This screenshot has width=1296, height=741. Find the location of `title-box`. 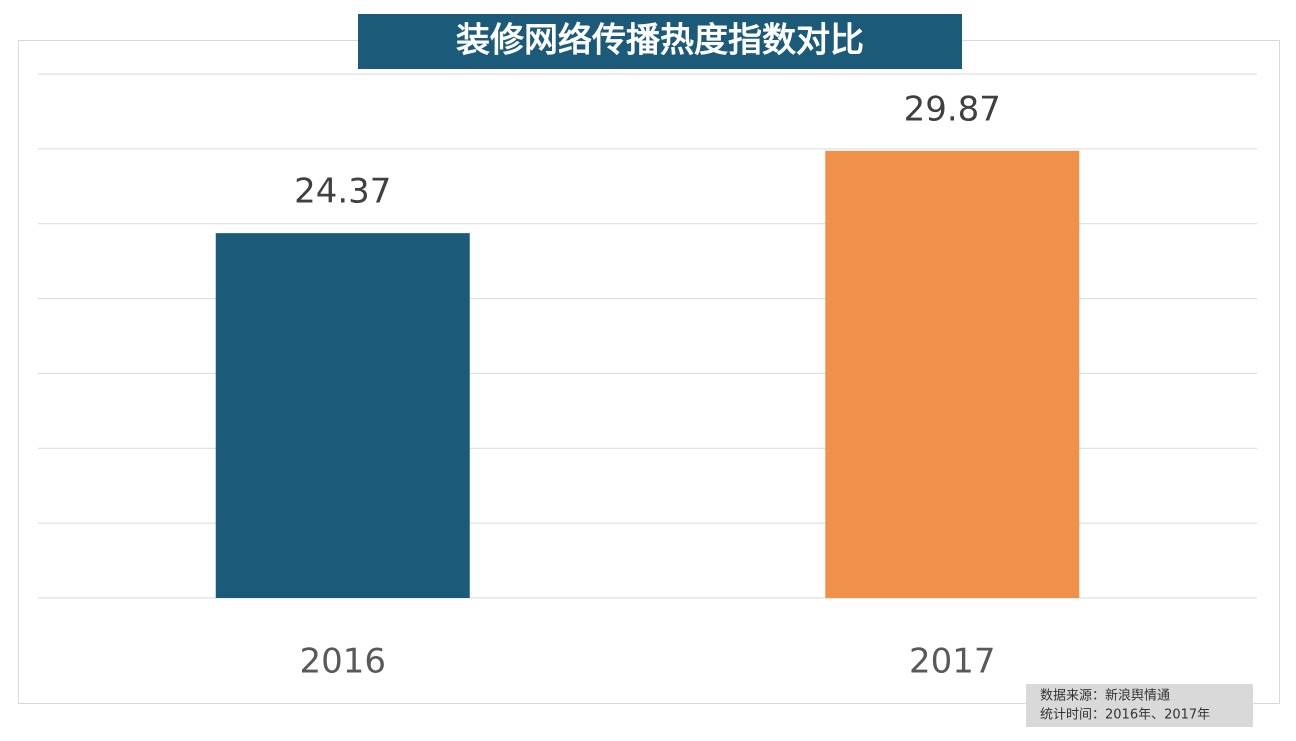

title-box is located at coordinates (660, 41).